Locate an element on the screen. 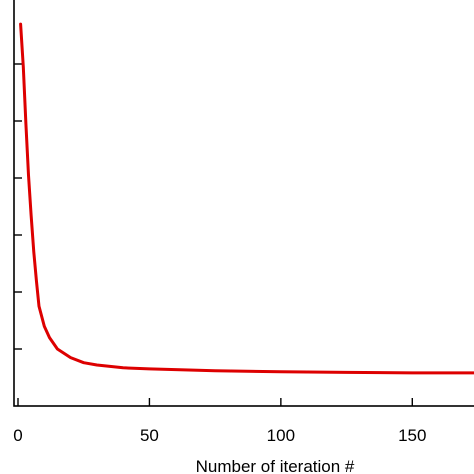 This screenshot has height=474, width=474. y-axis-ticks is located at coordinates (18, 206).